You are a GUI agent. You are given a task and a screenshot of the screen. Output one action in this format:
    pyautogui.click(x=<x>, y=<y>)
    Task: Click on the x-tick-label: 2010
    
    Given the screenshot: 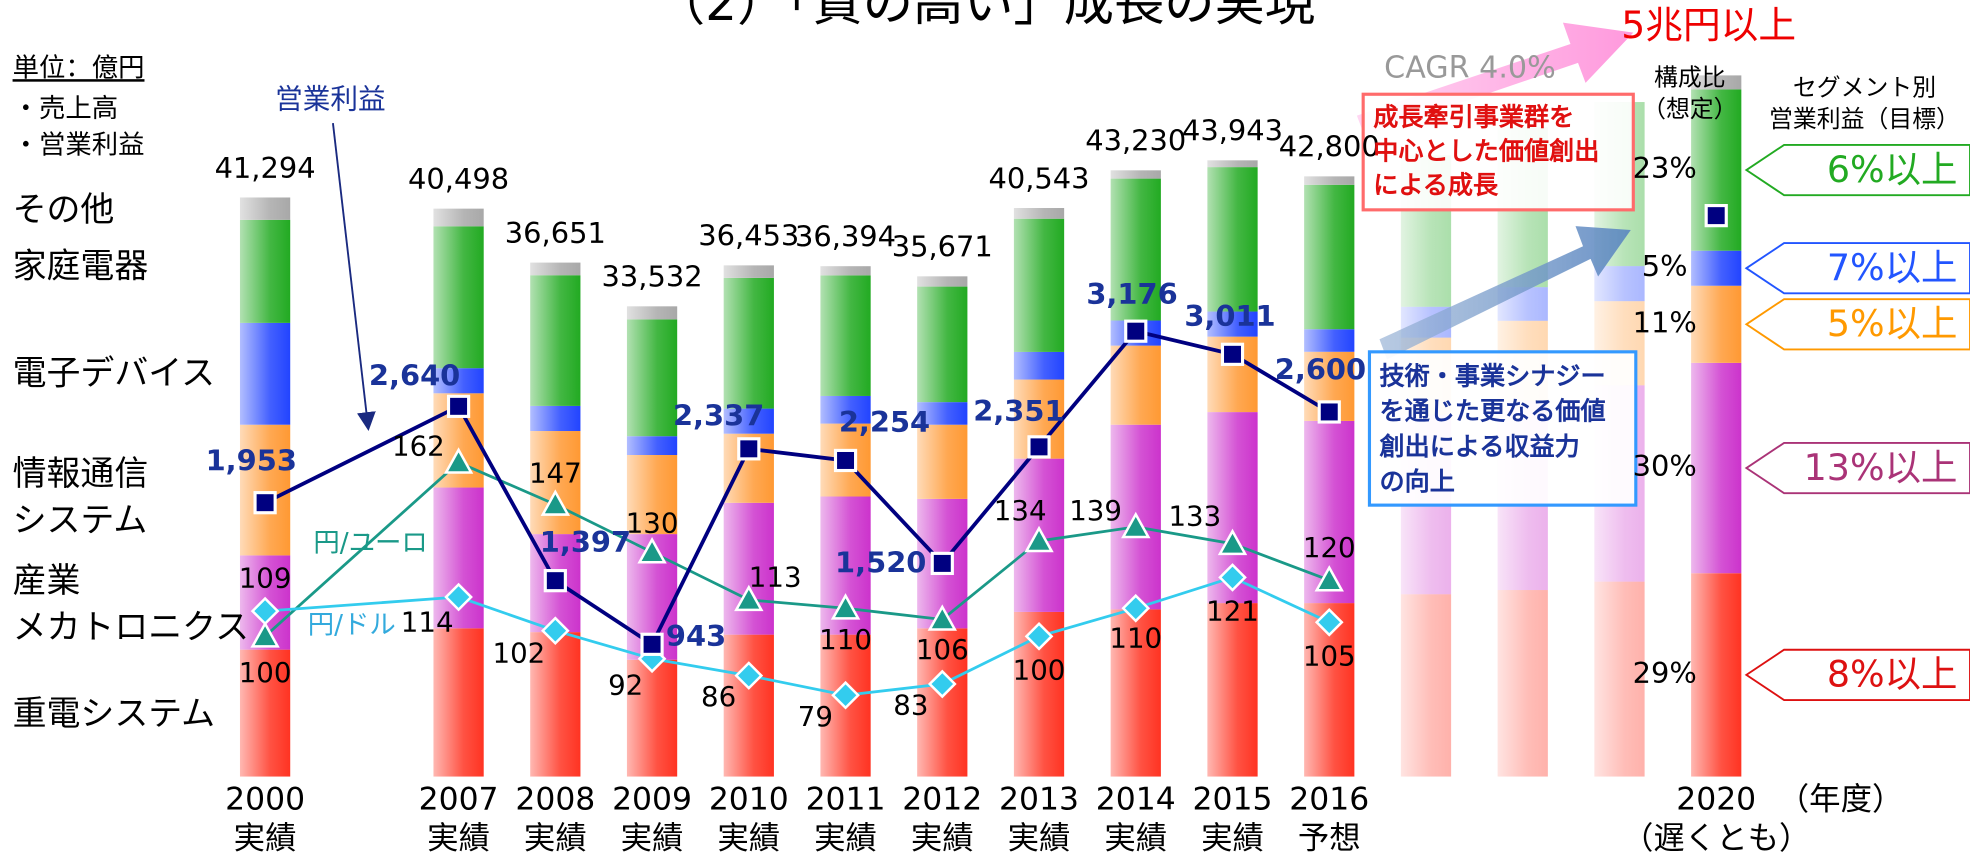 What is the action you would take?
    pyautogui.click(x=749, y=799)
    